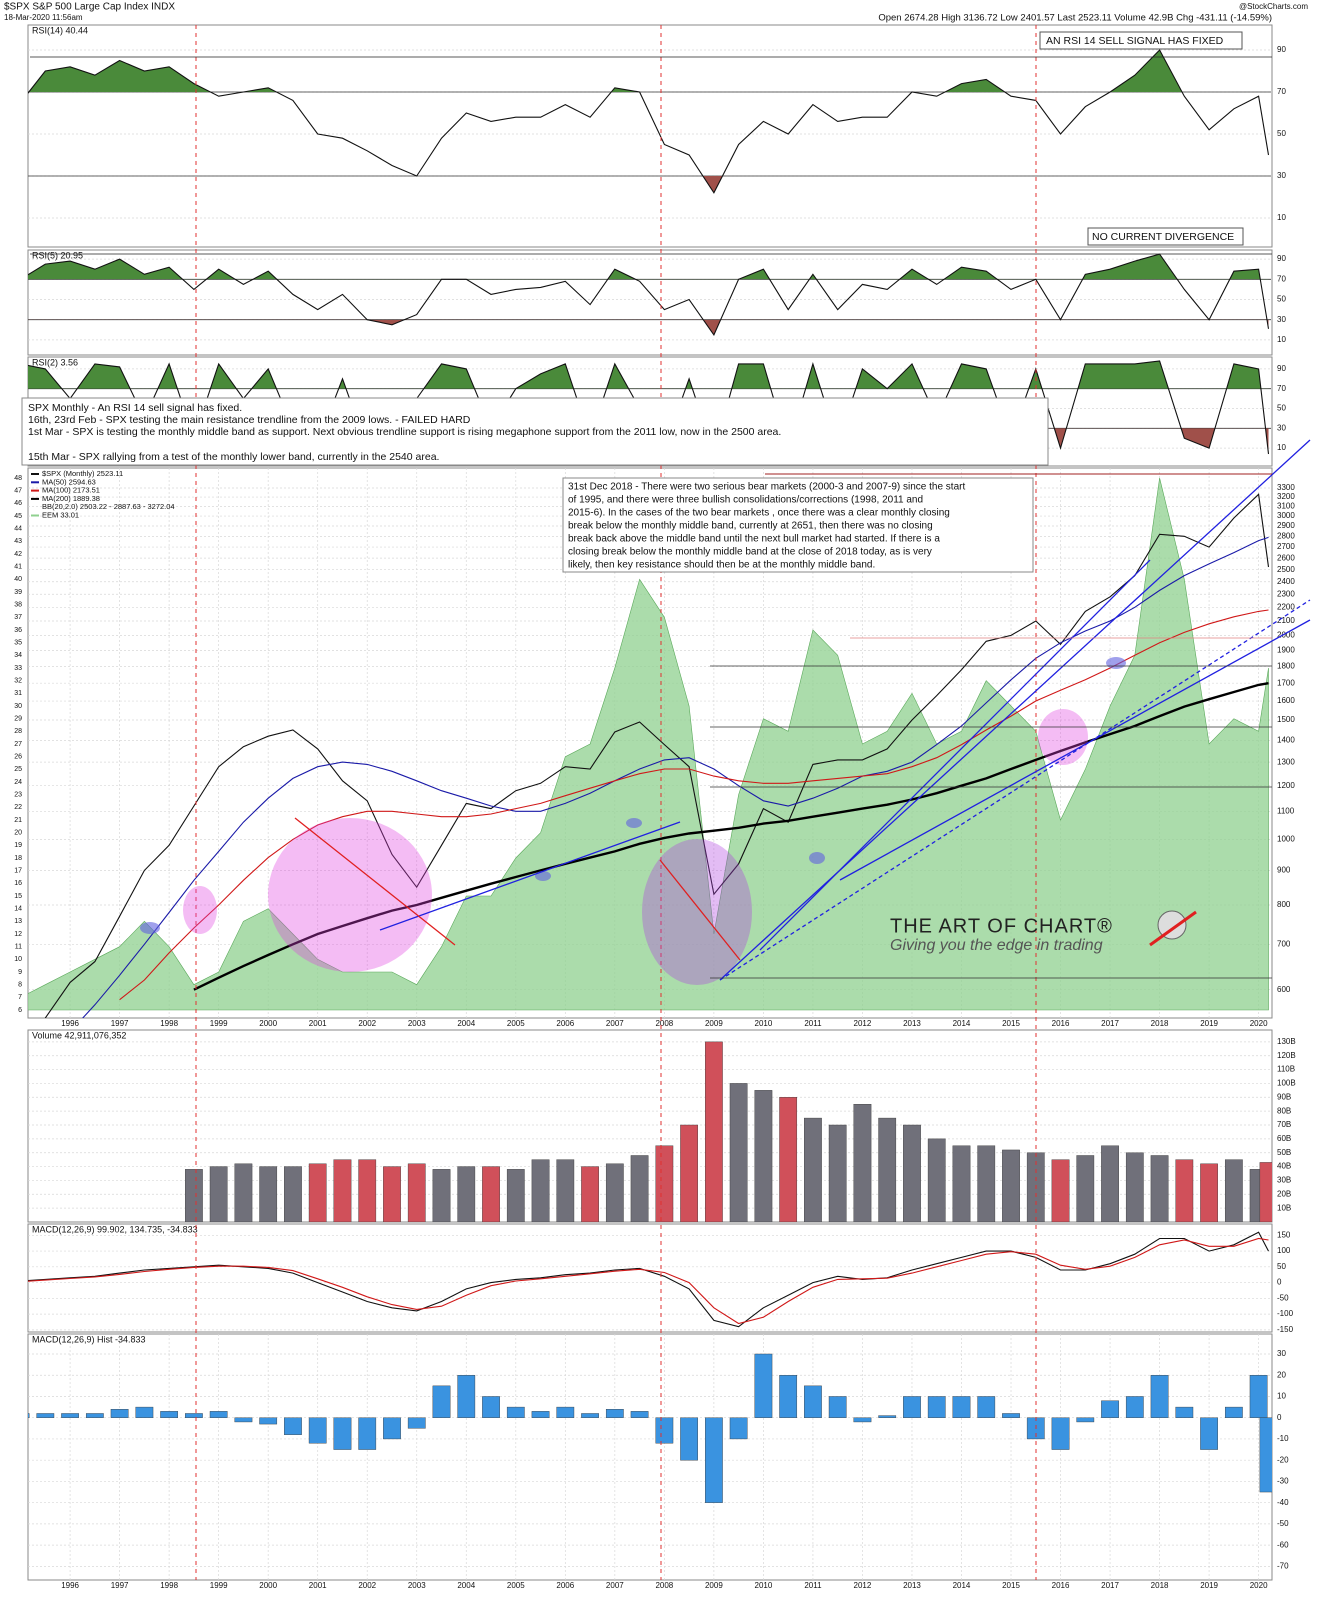 Image resolution: width=1338 pixels, height=1600 pixels. What do you see at coordinates (1281, 258) in the screenshot?
I see `y-tick-label: 90` at bounding box center [1281, 258].